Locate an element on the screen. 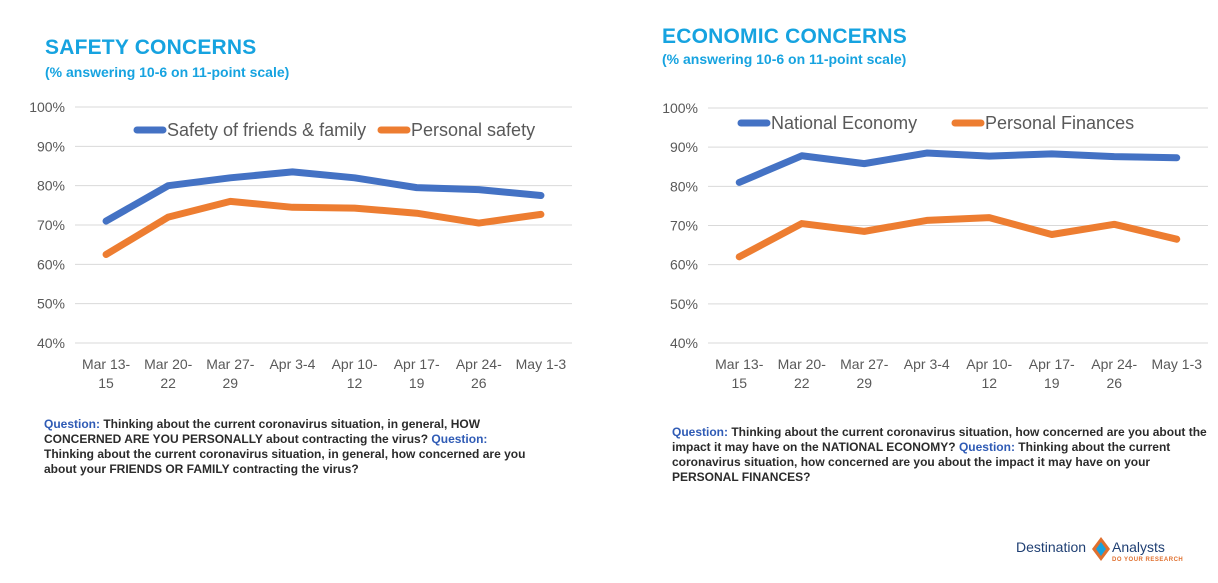 This screenshot has width=1218, height=583. brand-name-part1: Destination is located at coordinates (1051, 547).